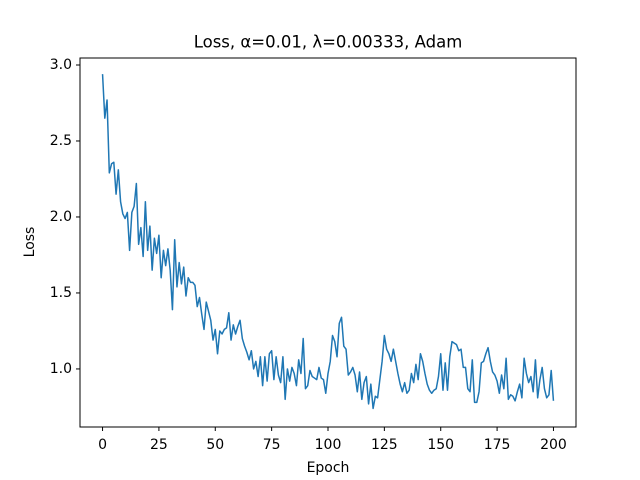 The width and height of the screenshot is (640, 480). I want to click on x-tick-label: 150, so click(440, 445).